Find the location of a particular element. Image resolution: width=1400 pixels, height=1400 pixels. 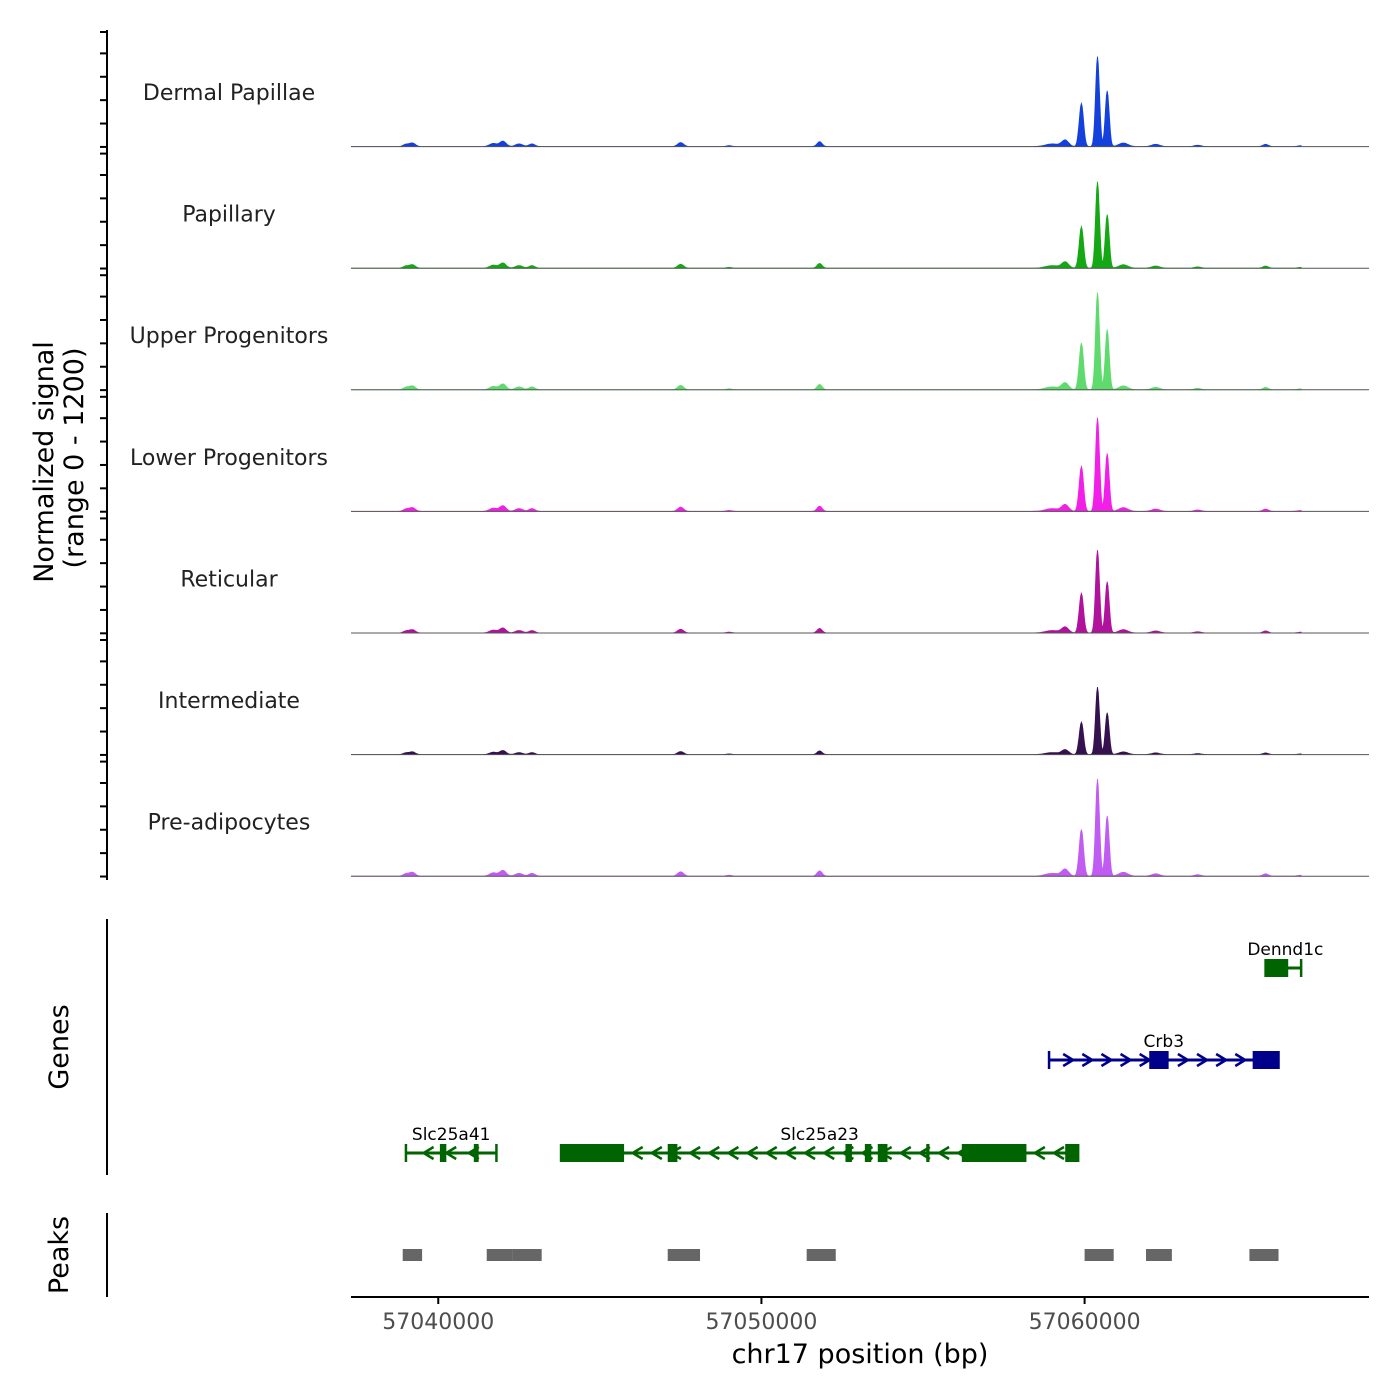

y-axis-title-range: (range 0 - 1200) is located at coordinates (74, 458).